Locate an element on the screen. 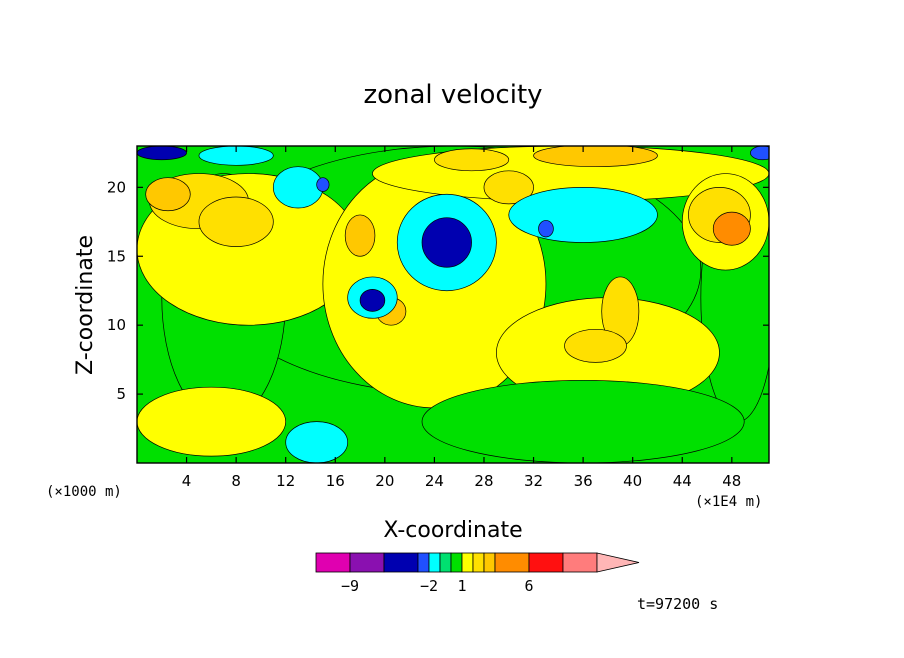  x-tick-label: 40 is located at coordinates (632, 481).